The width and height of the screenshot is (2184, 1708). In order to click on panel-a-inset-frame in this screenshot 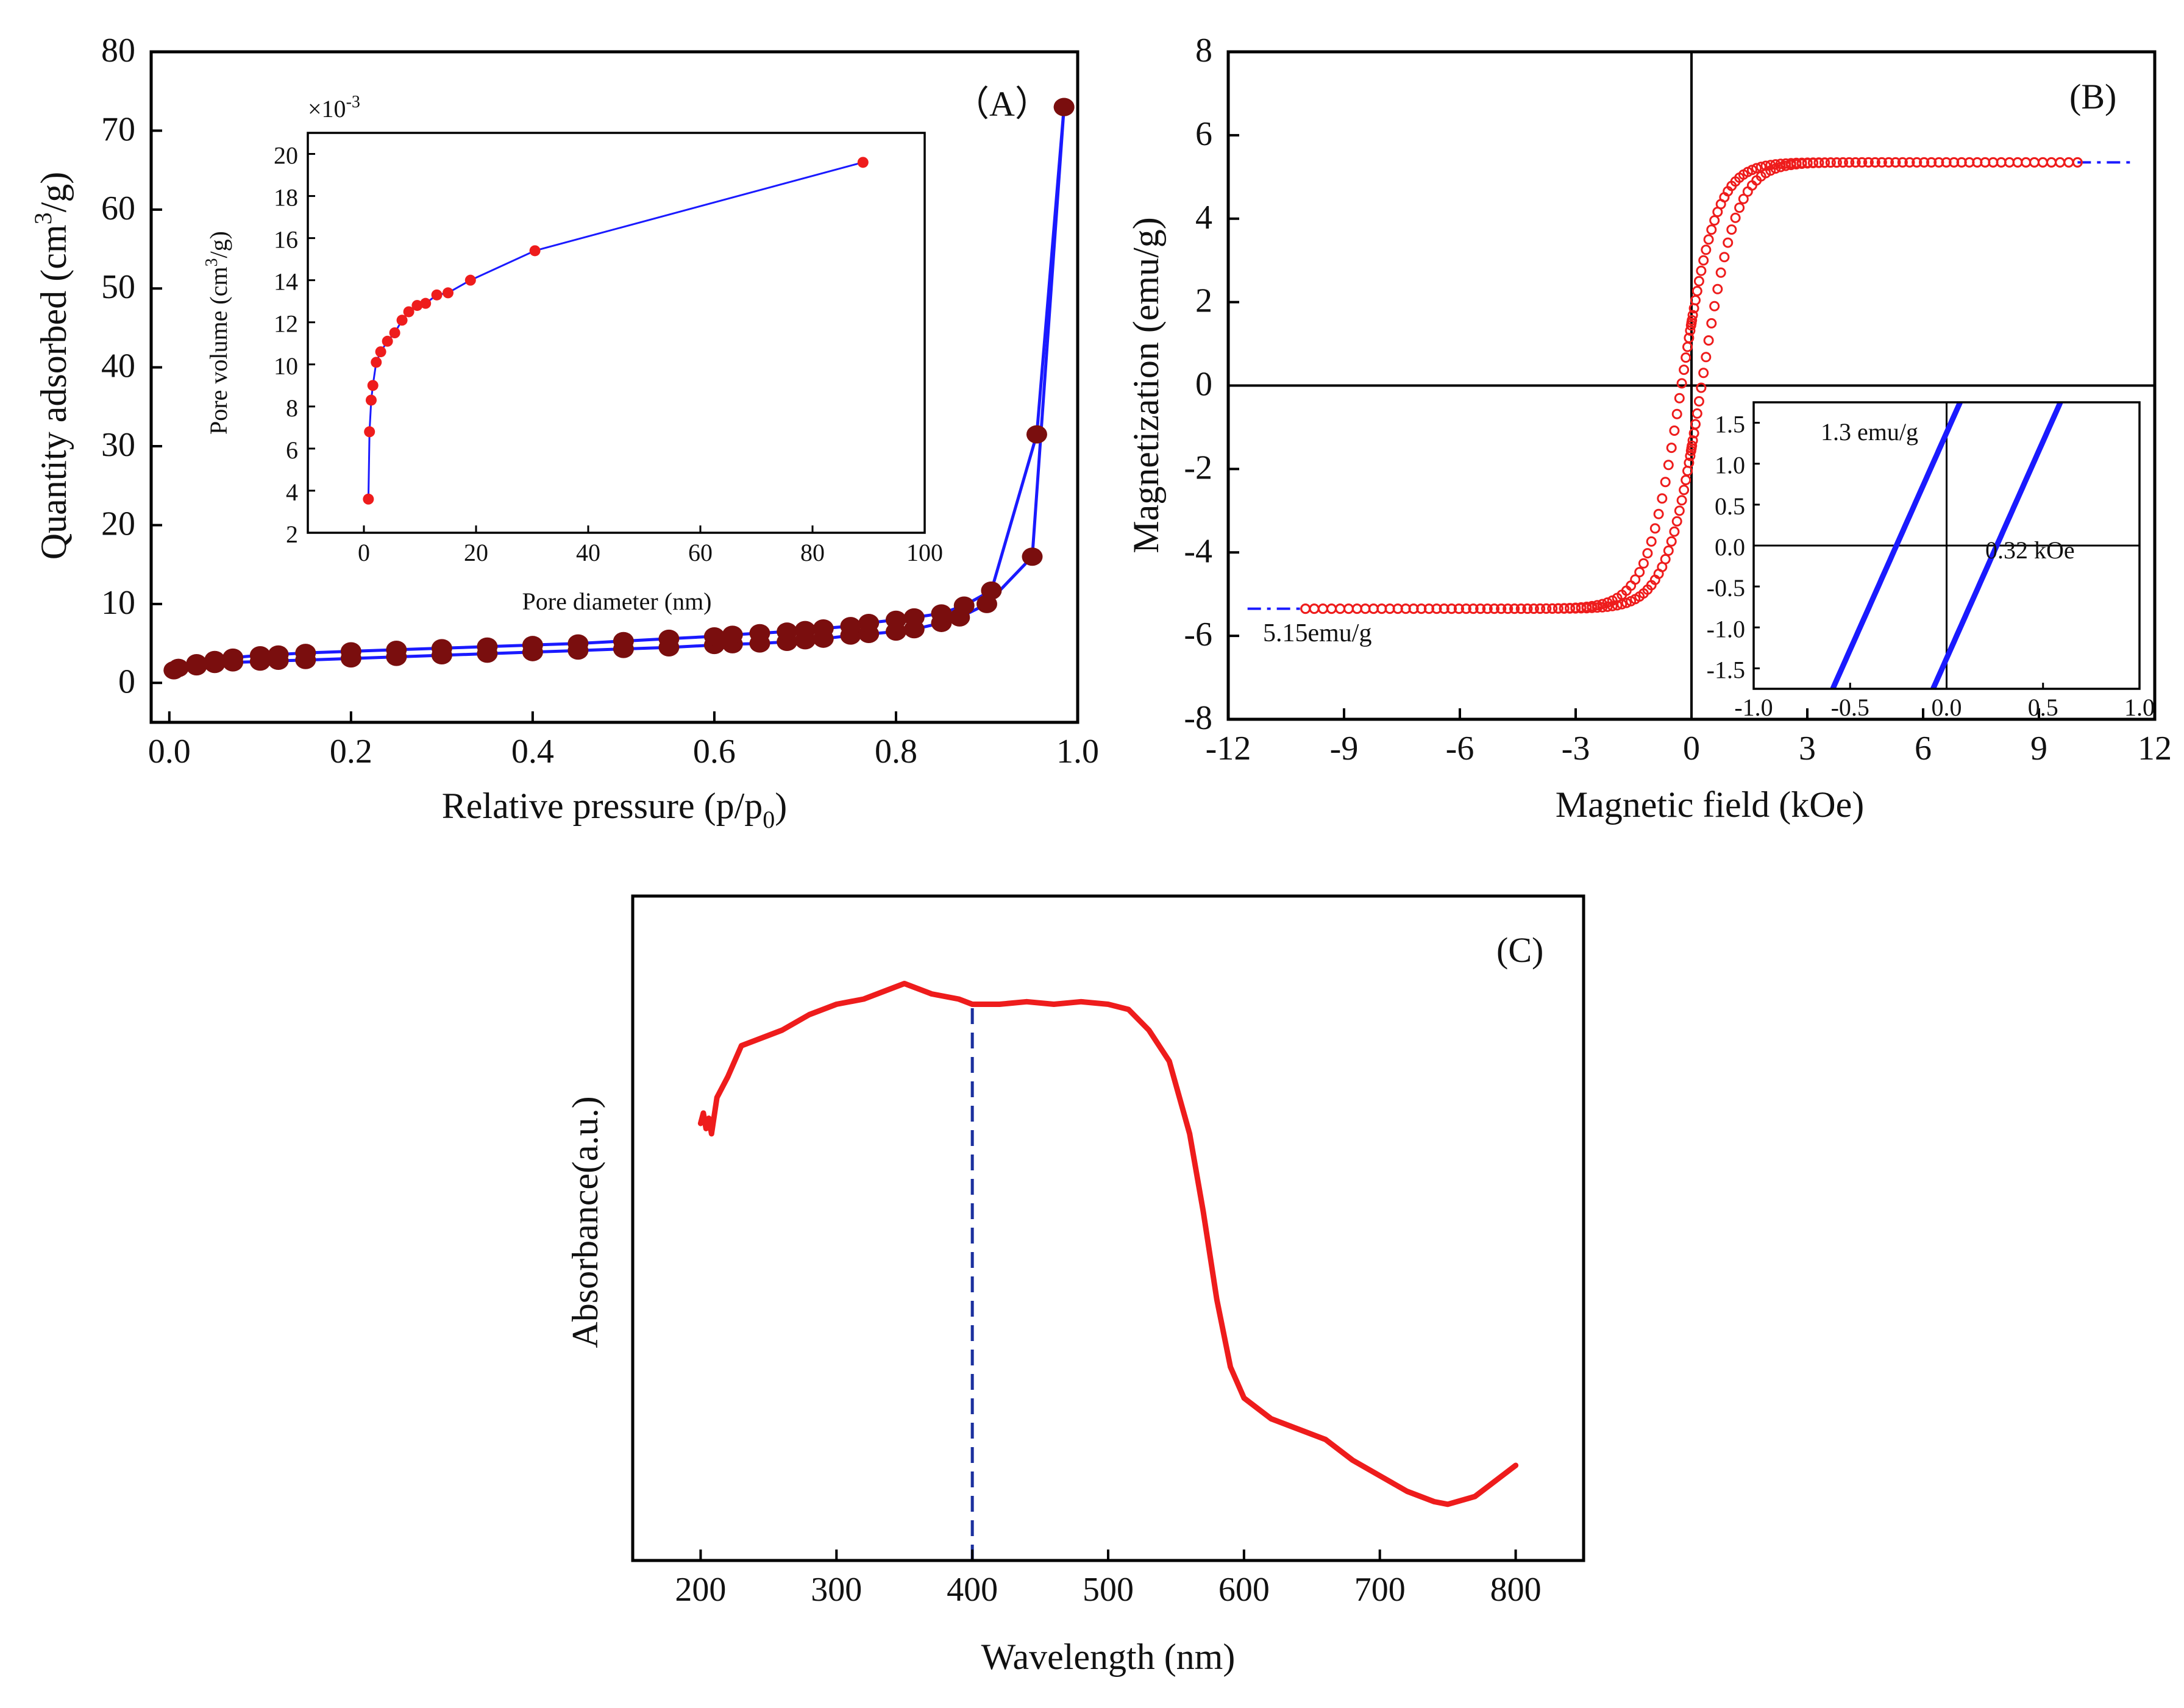, I will do `click(616, 333)`.